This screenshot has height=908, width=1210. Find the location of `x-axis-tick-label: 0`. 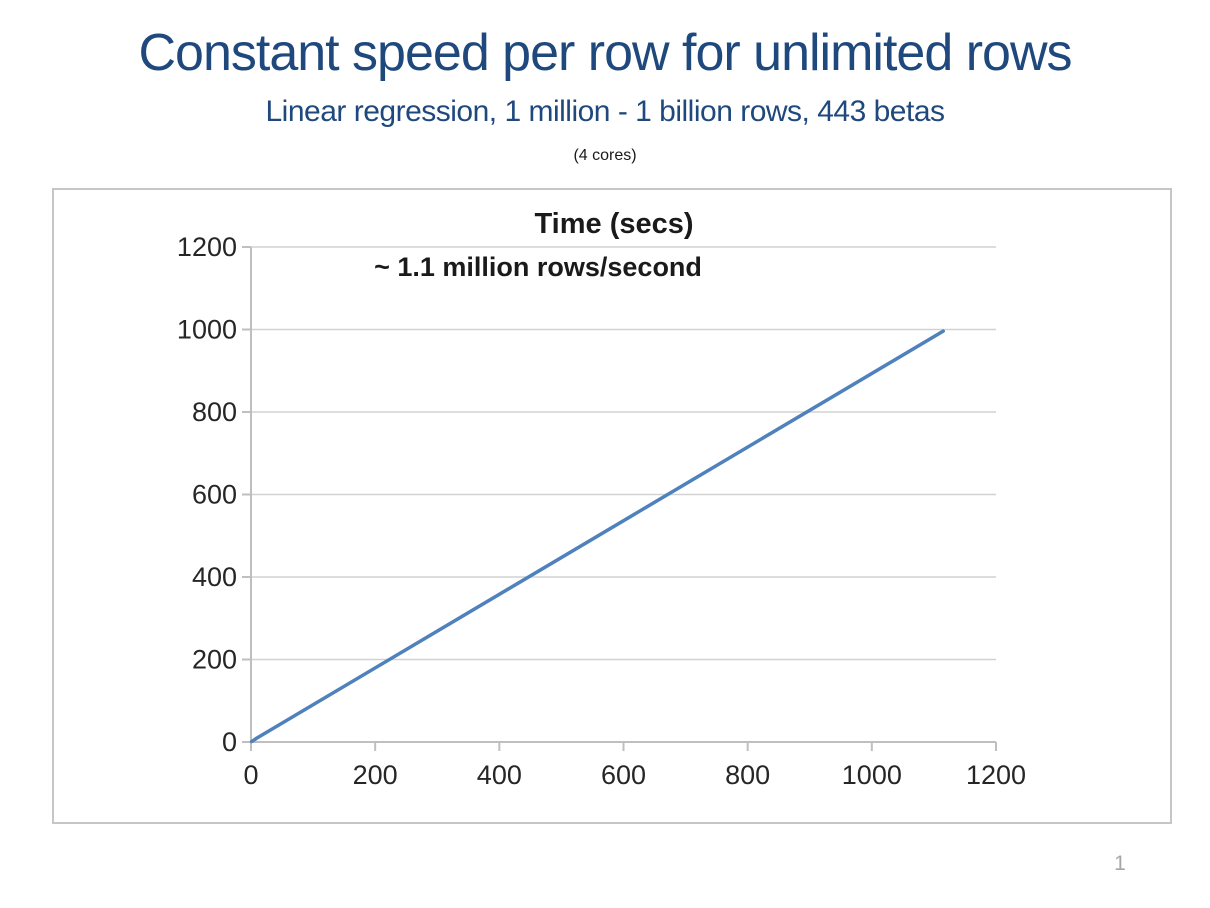

x-axis-tick-label: 0 is located at coordinates (250, 775).